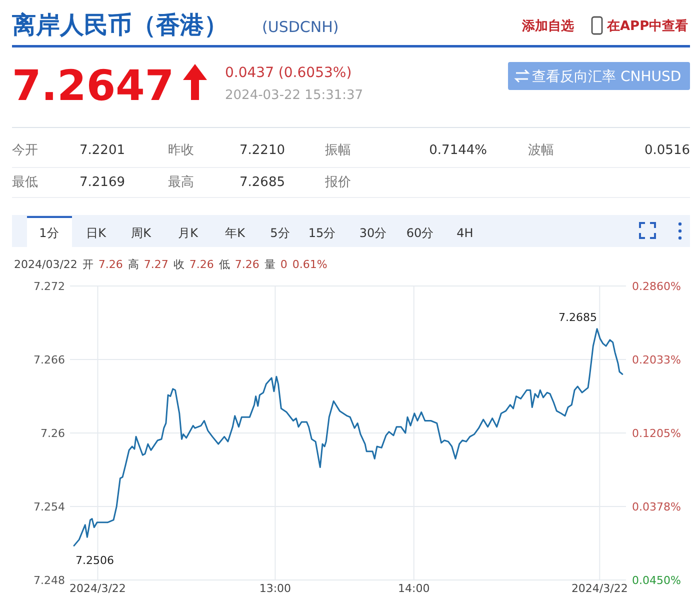  What do you see at coordinates (300, 27) in the screenshot?
I see `chart-subtitle: (USDCNH)` at bounding box center [300, 27].